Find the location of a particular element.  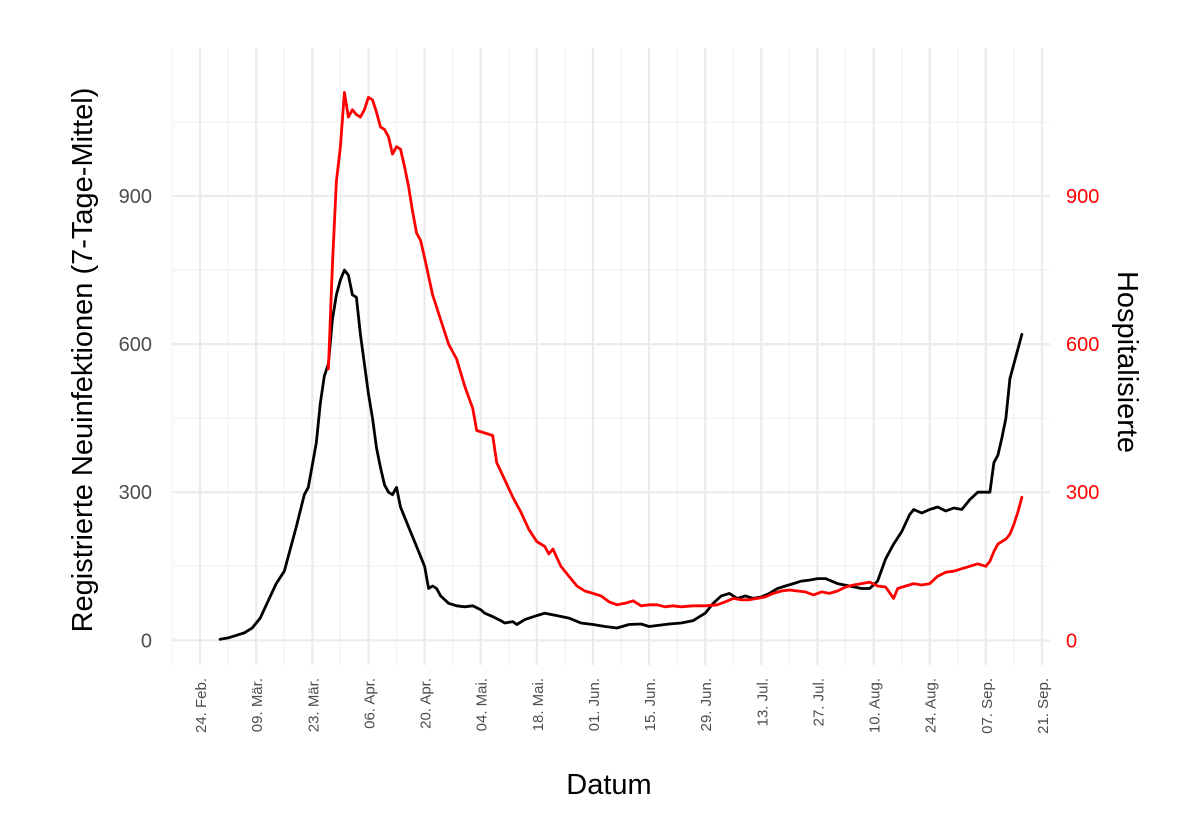

x-tick-label: 10. Aug. is located at coordinates (875, 705).